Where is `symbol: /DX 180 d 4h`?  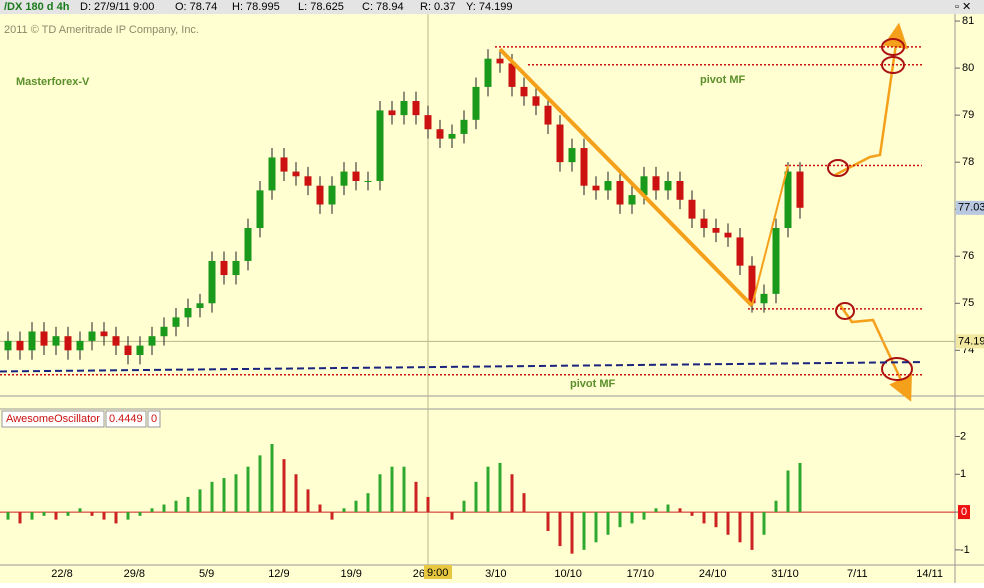 symbol: /DX 180 d 4h is located at coordinates (37, 7).